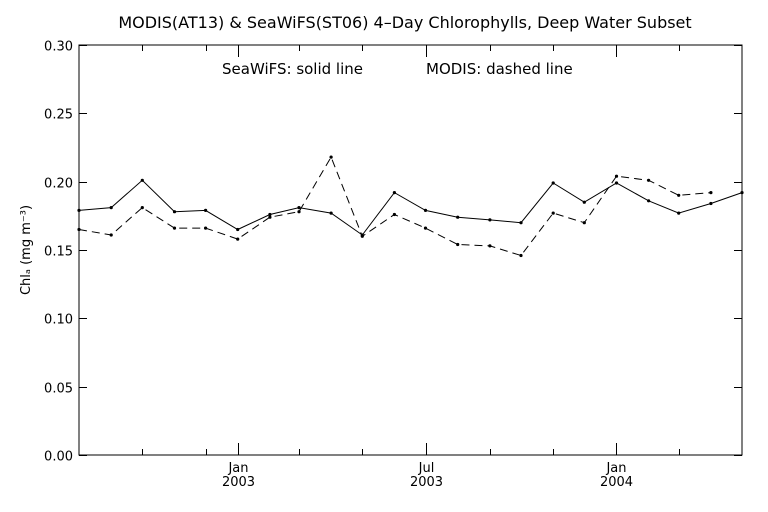 This screenshot has width=768, height=512. I want to click on annotation-modis: MODIS: dashed line, so click(499, 69).